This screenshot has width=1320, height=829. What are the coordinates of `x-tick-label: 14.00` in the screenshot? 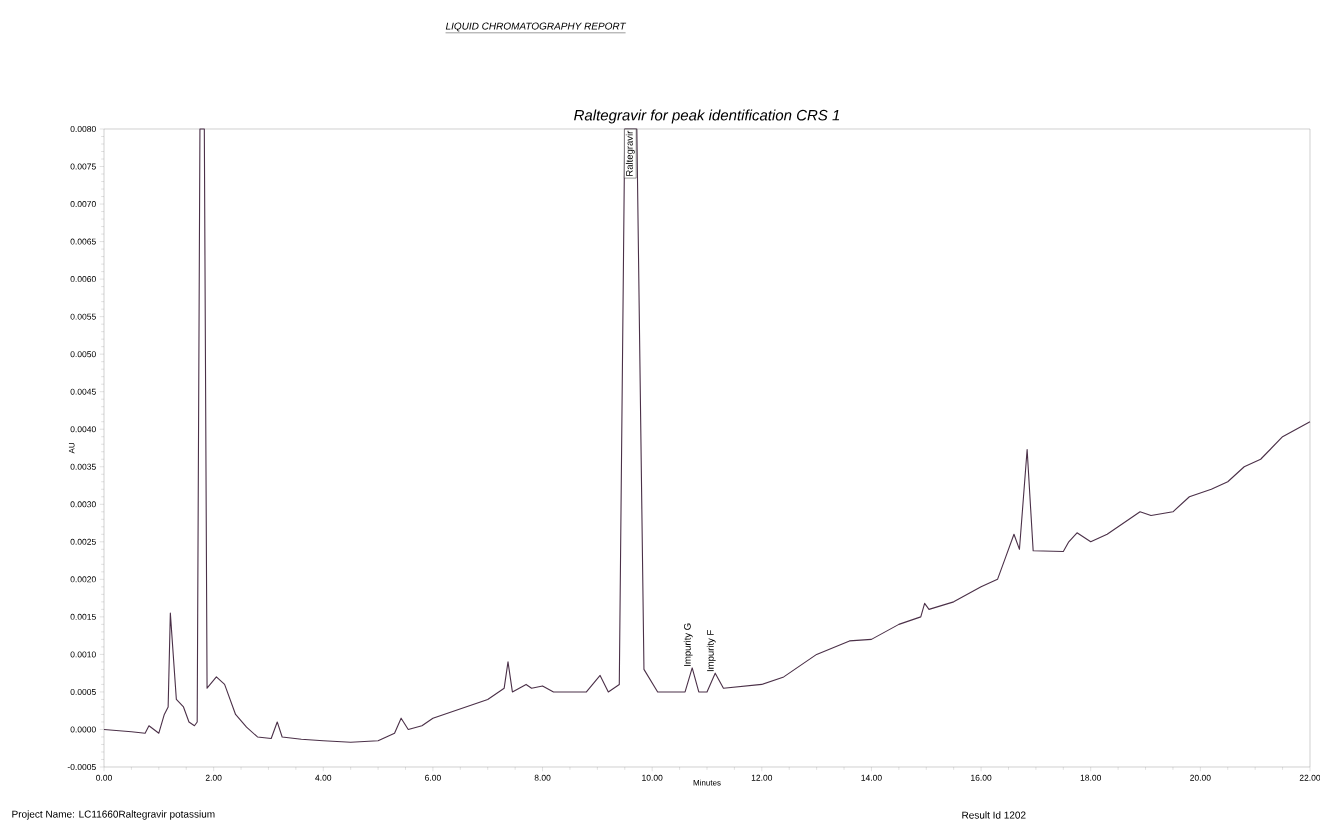 It's located at (871, 777).